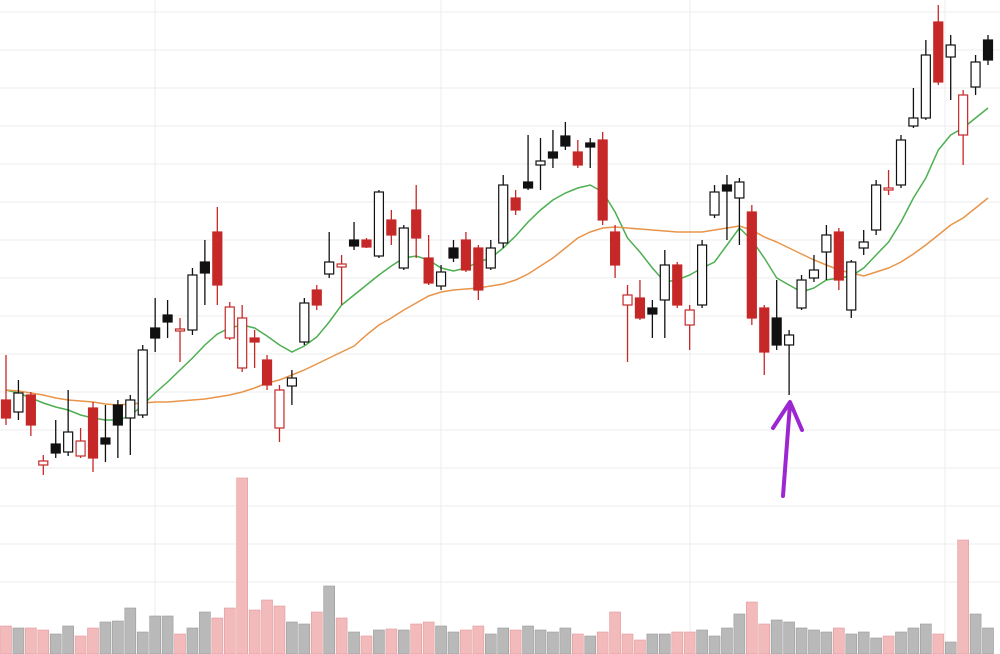 The width and height of the screenshot is (1000, 654). What do you see at coordinates (787, 416) in the screenshot?
I see `arrow-head` at bounding box center [787, 416].